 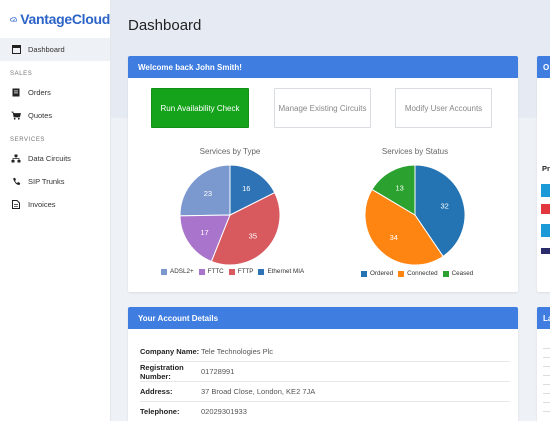 I want to click on sidebar-item-data-circuits: Data Circuits, so click(x=55, y=158).